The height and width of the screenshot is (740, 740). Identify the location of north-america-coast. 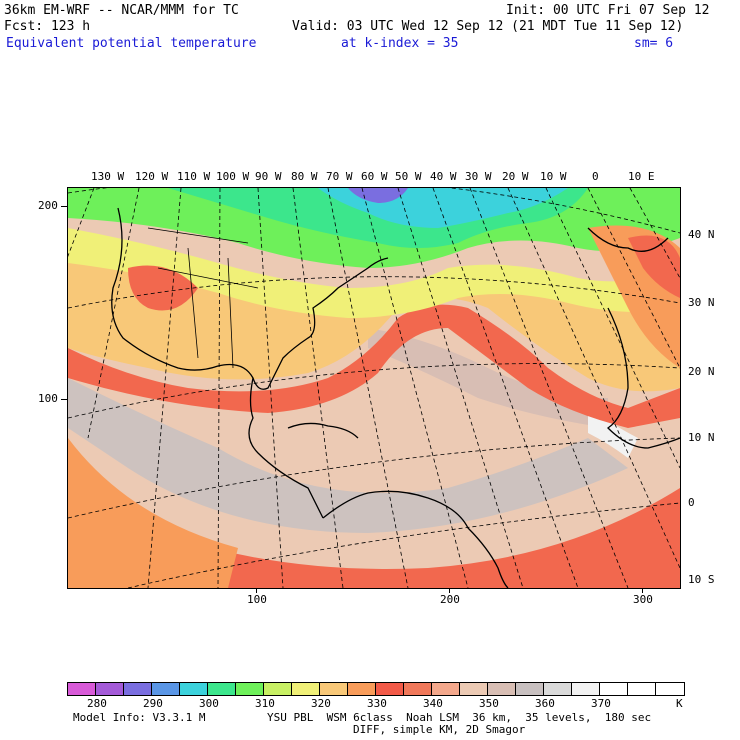
(250, 298).